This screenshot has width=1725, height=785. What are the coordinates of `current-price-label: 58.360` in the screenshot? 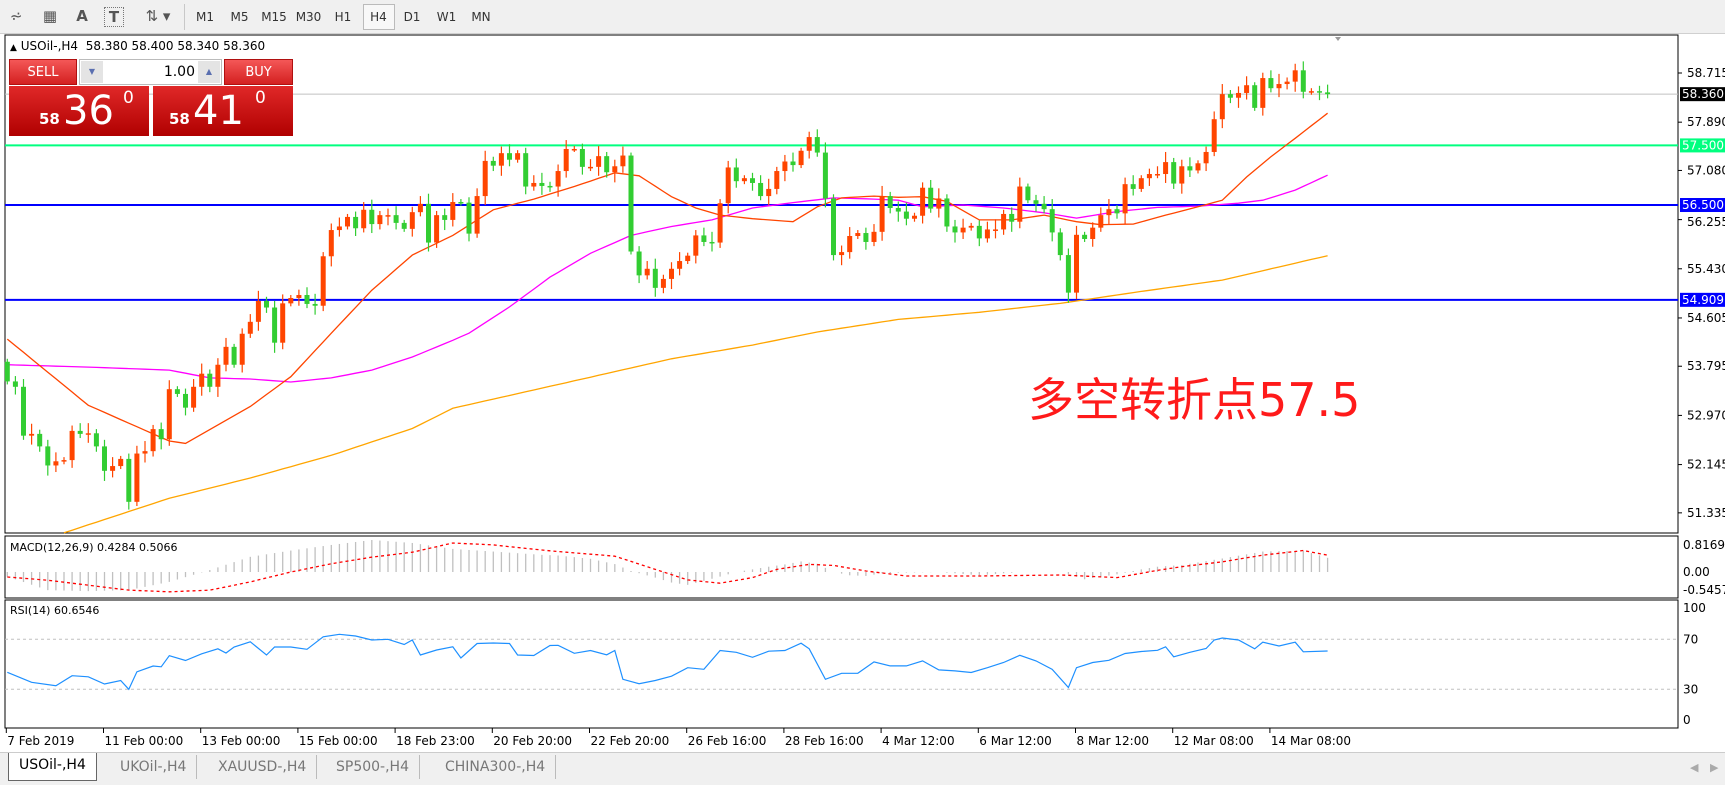 It's located at (1703, 94).